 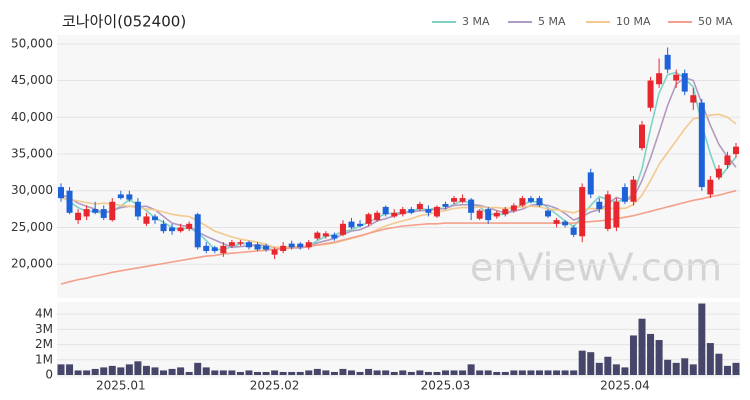 I want to click on x-tick-label: 2025.04, so click(x=625, y=386).